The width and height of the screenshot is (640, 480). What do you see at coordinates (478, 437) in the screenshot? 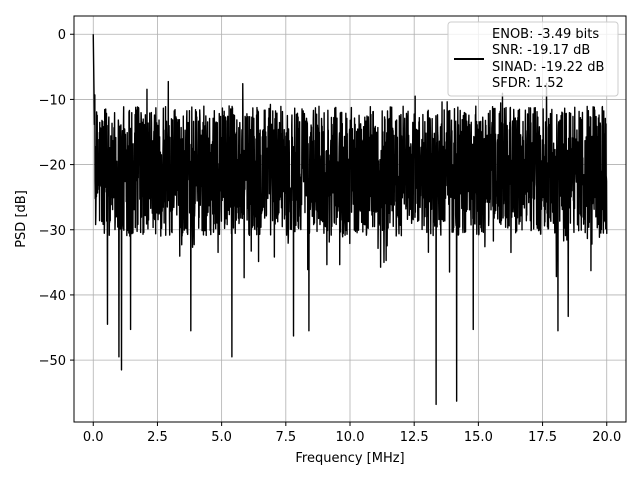
I see `x-tick-label: 15.0` at bounding box center [478, 437].